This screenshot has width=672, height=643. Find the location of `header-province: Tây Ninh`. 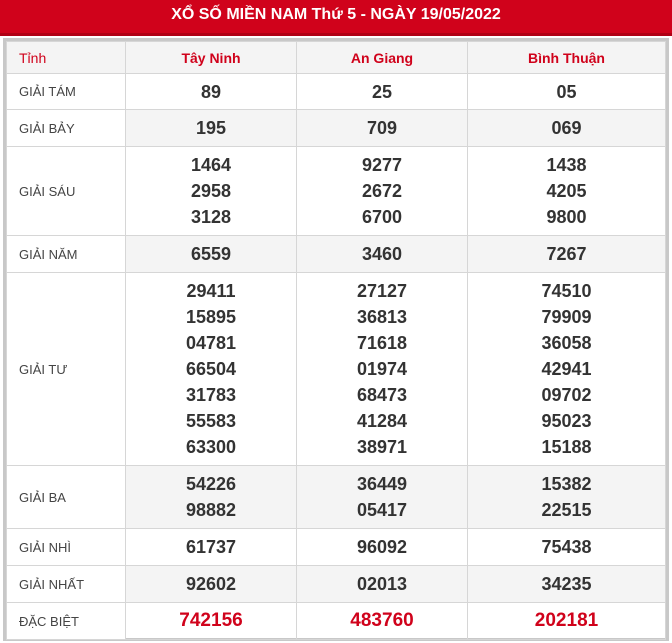

header-province: Tây Ninh is located at coordinates (211, 57).